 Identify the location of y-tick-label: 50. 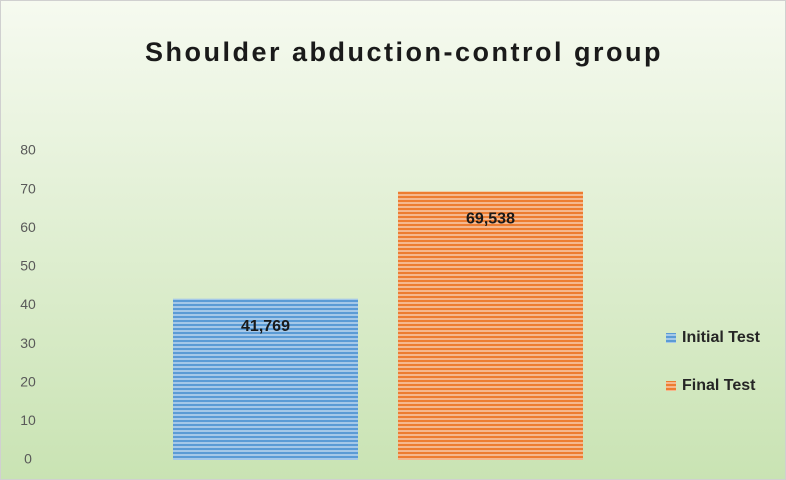
(28, 266).